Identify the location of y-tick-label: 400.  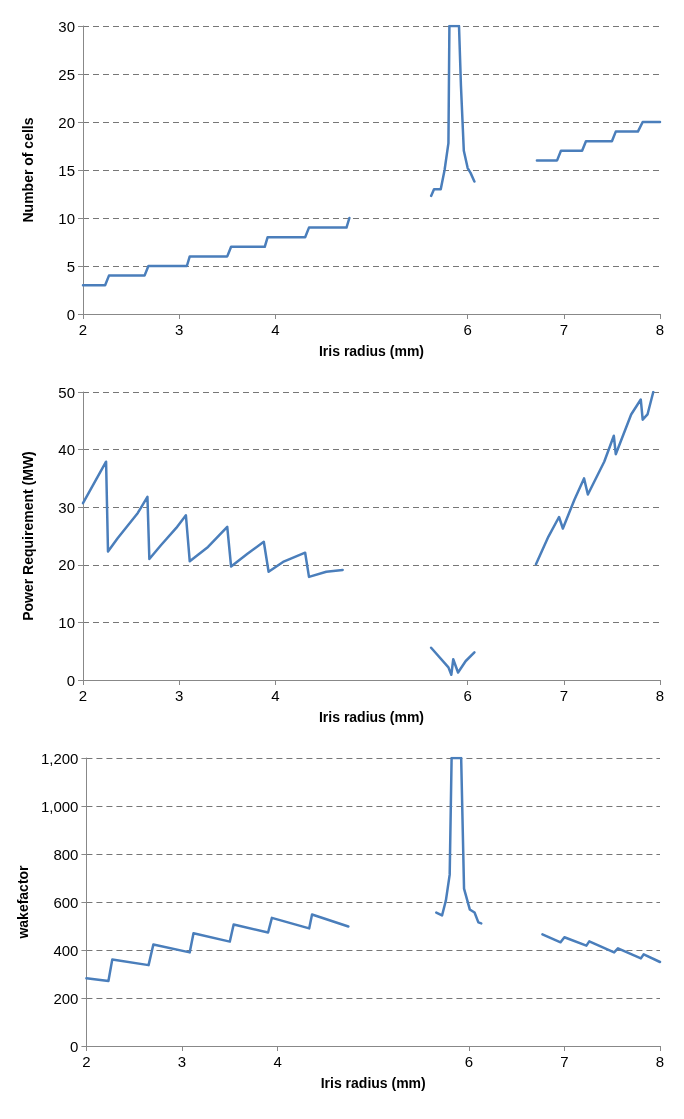
(66, 950).